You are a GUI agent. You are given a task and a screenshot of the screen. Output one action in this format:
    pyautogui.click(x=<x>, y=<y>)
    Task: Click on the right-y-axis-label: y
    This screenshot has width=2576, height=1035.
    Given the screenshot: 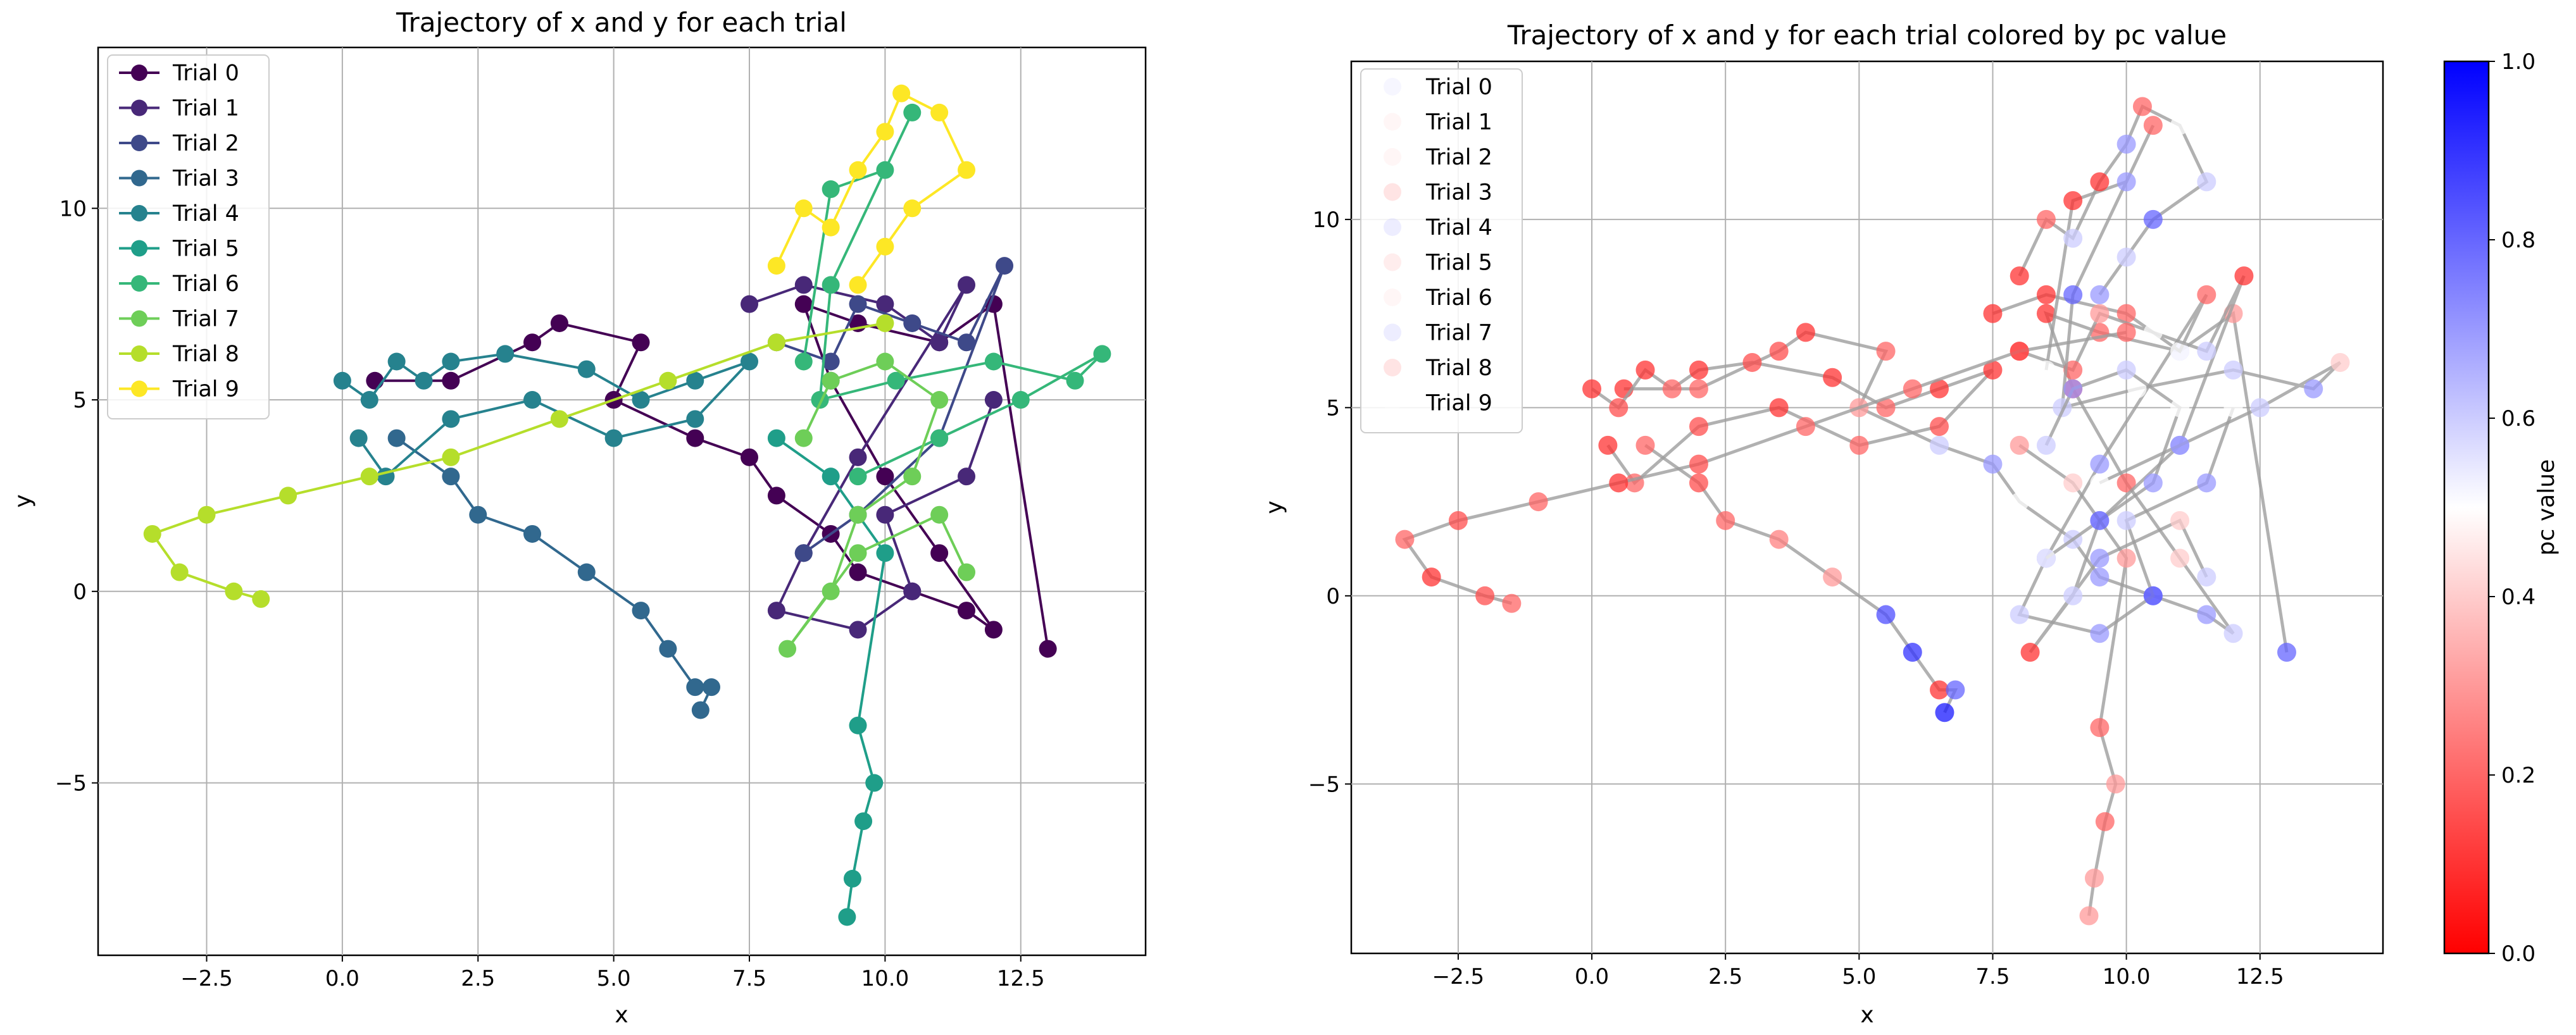 What is the action you would take?
    pyautogui.click(x=1274, y=507)
    